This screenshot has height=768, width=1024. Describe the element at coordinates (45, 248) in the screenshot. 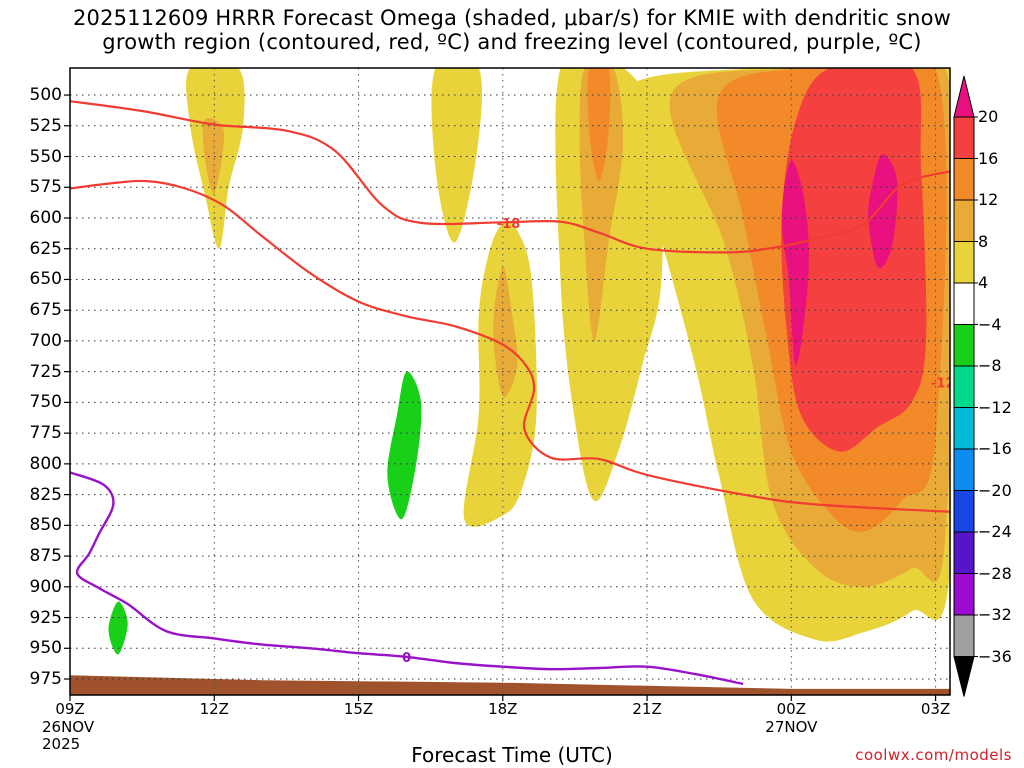

I see `y-tick-label: 625` at that location.